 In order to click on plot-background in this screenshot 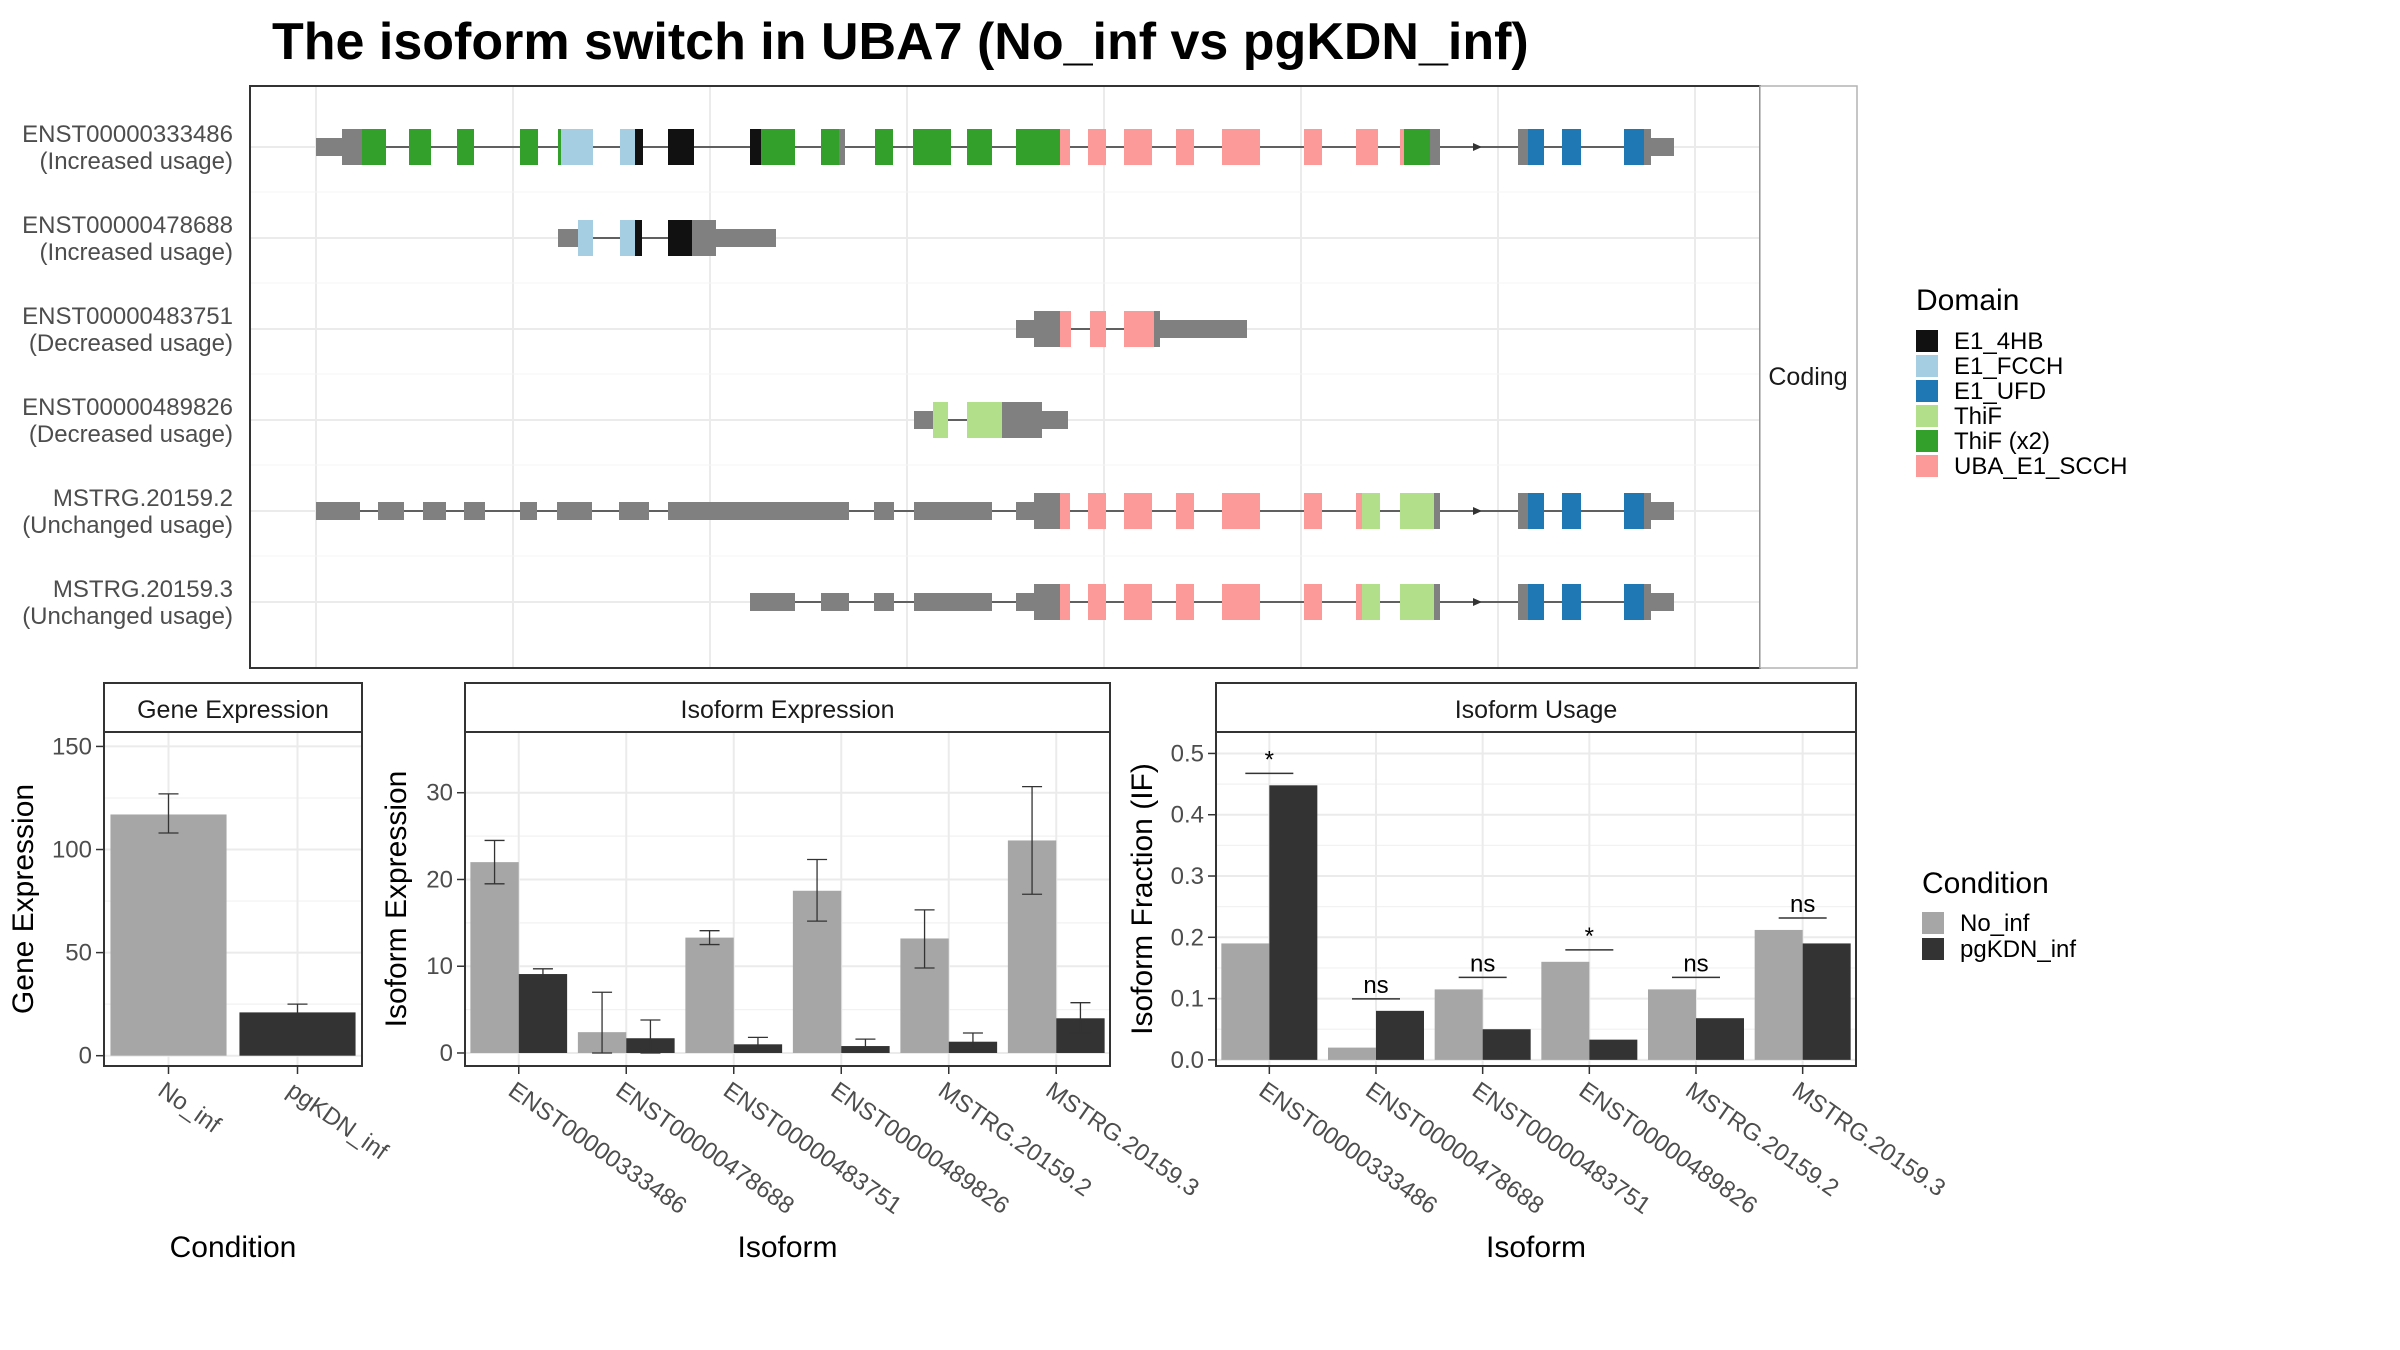, I will do `click(1536, 899)`.